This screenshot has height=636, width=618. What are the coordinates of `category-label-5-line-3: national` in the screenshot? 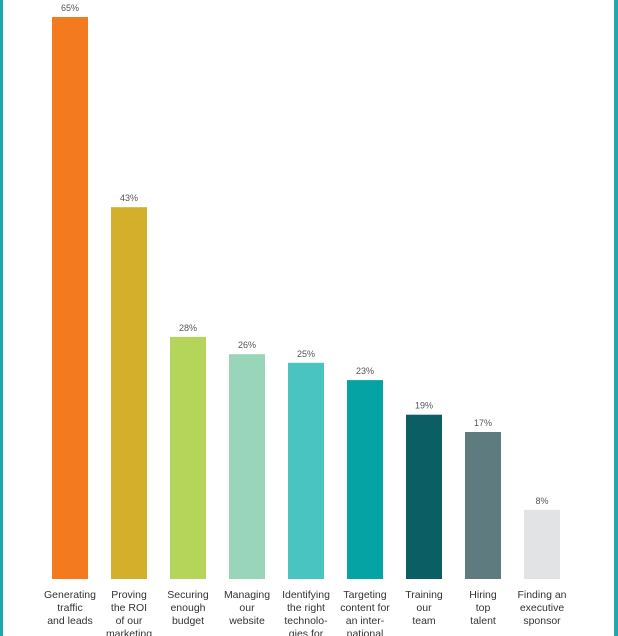 It's located at (365, 632).